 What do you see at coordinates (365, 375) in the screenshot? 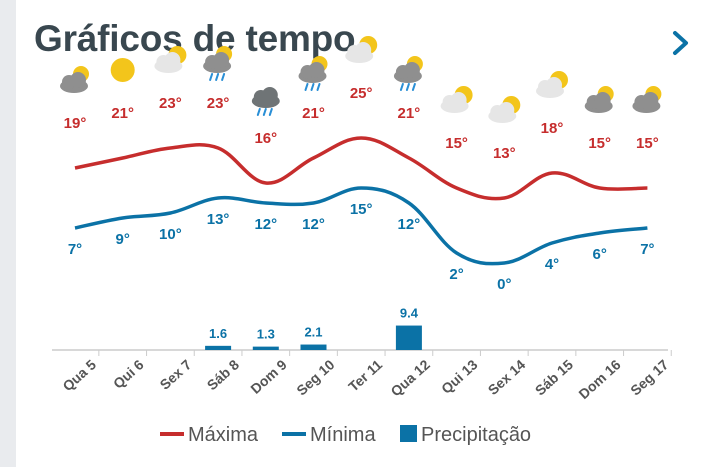
I see `x-tick-label: Ter 11` at bounding box center [365, 375].